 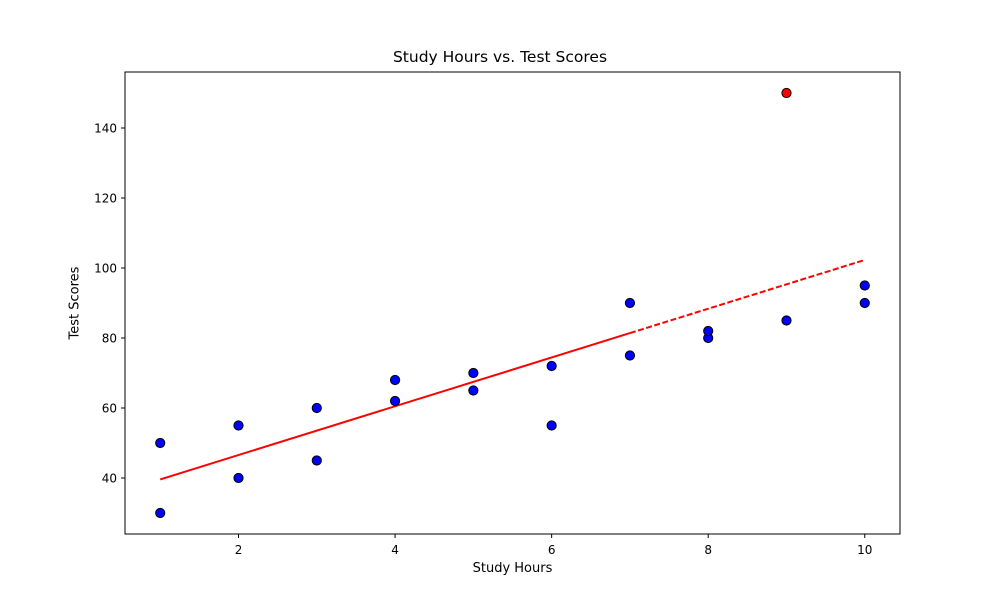 I want to click on x-tick-label: 6, so click(x=552, y=550).